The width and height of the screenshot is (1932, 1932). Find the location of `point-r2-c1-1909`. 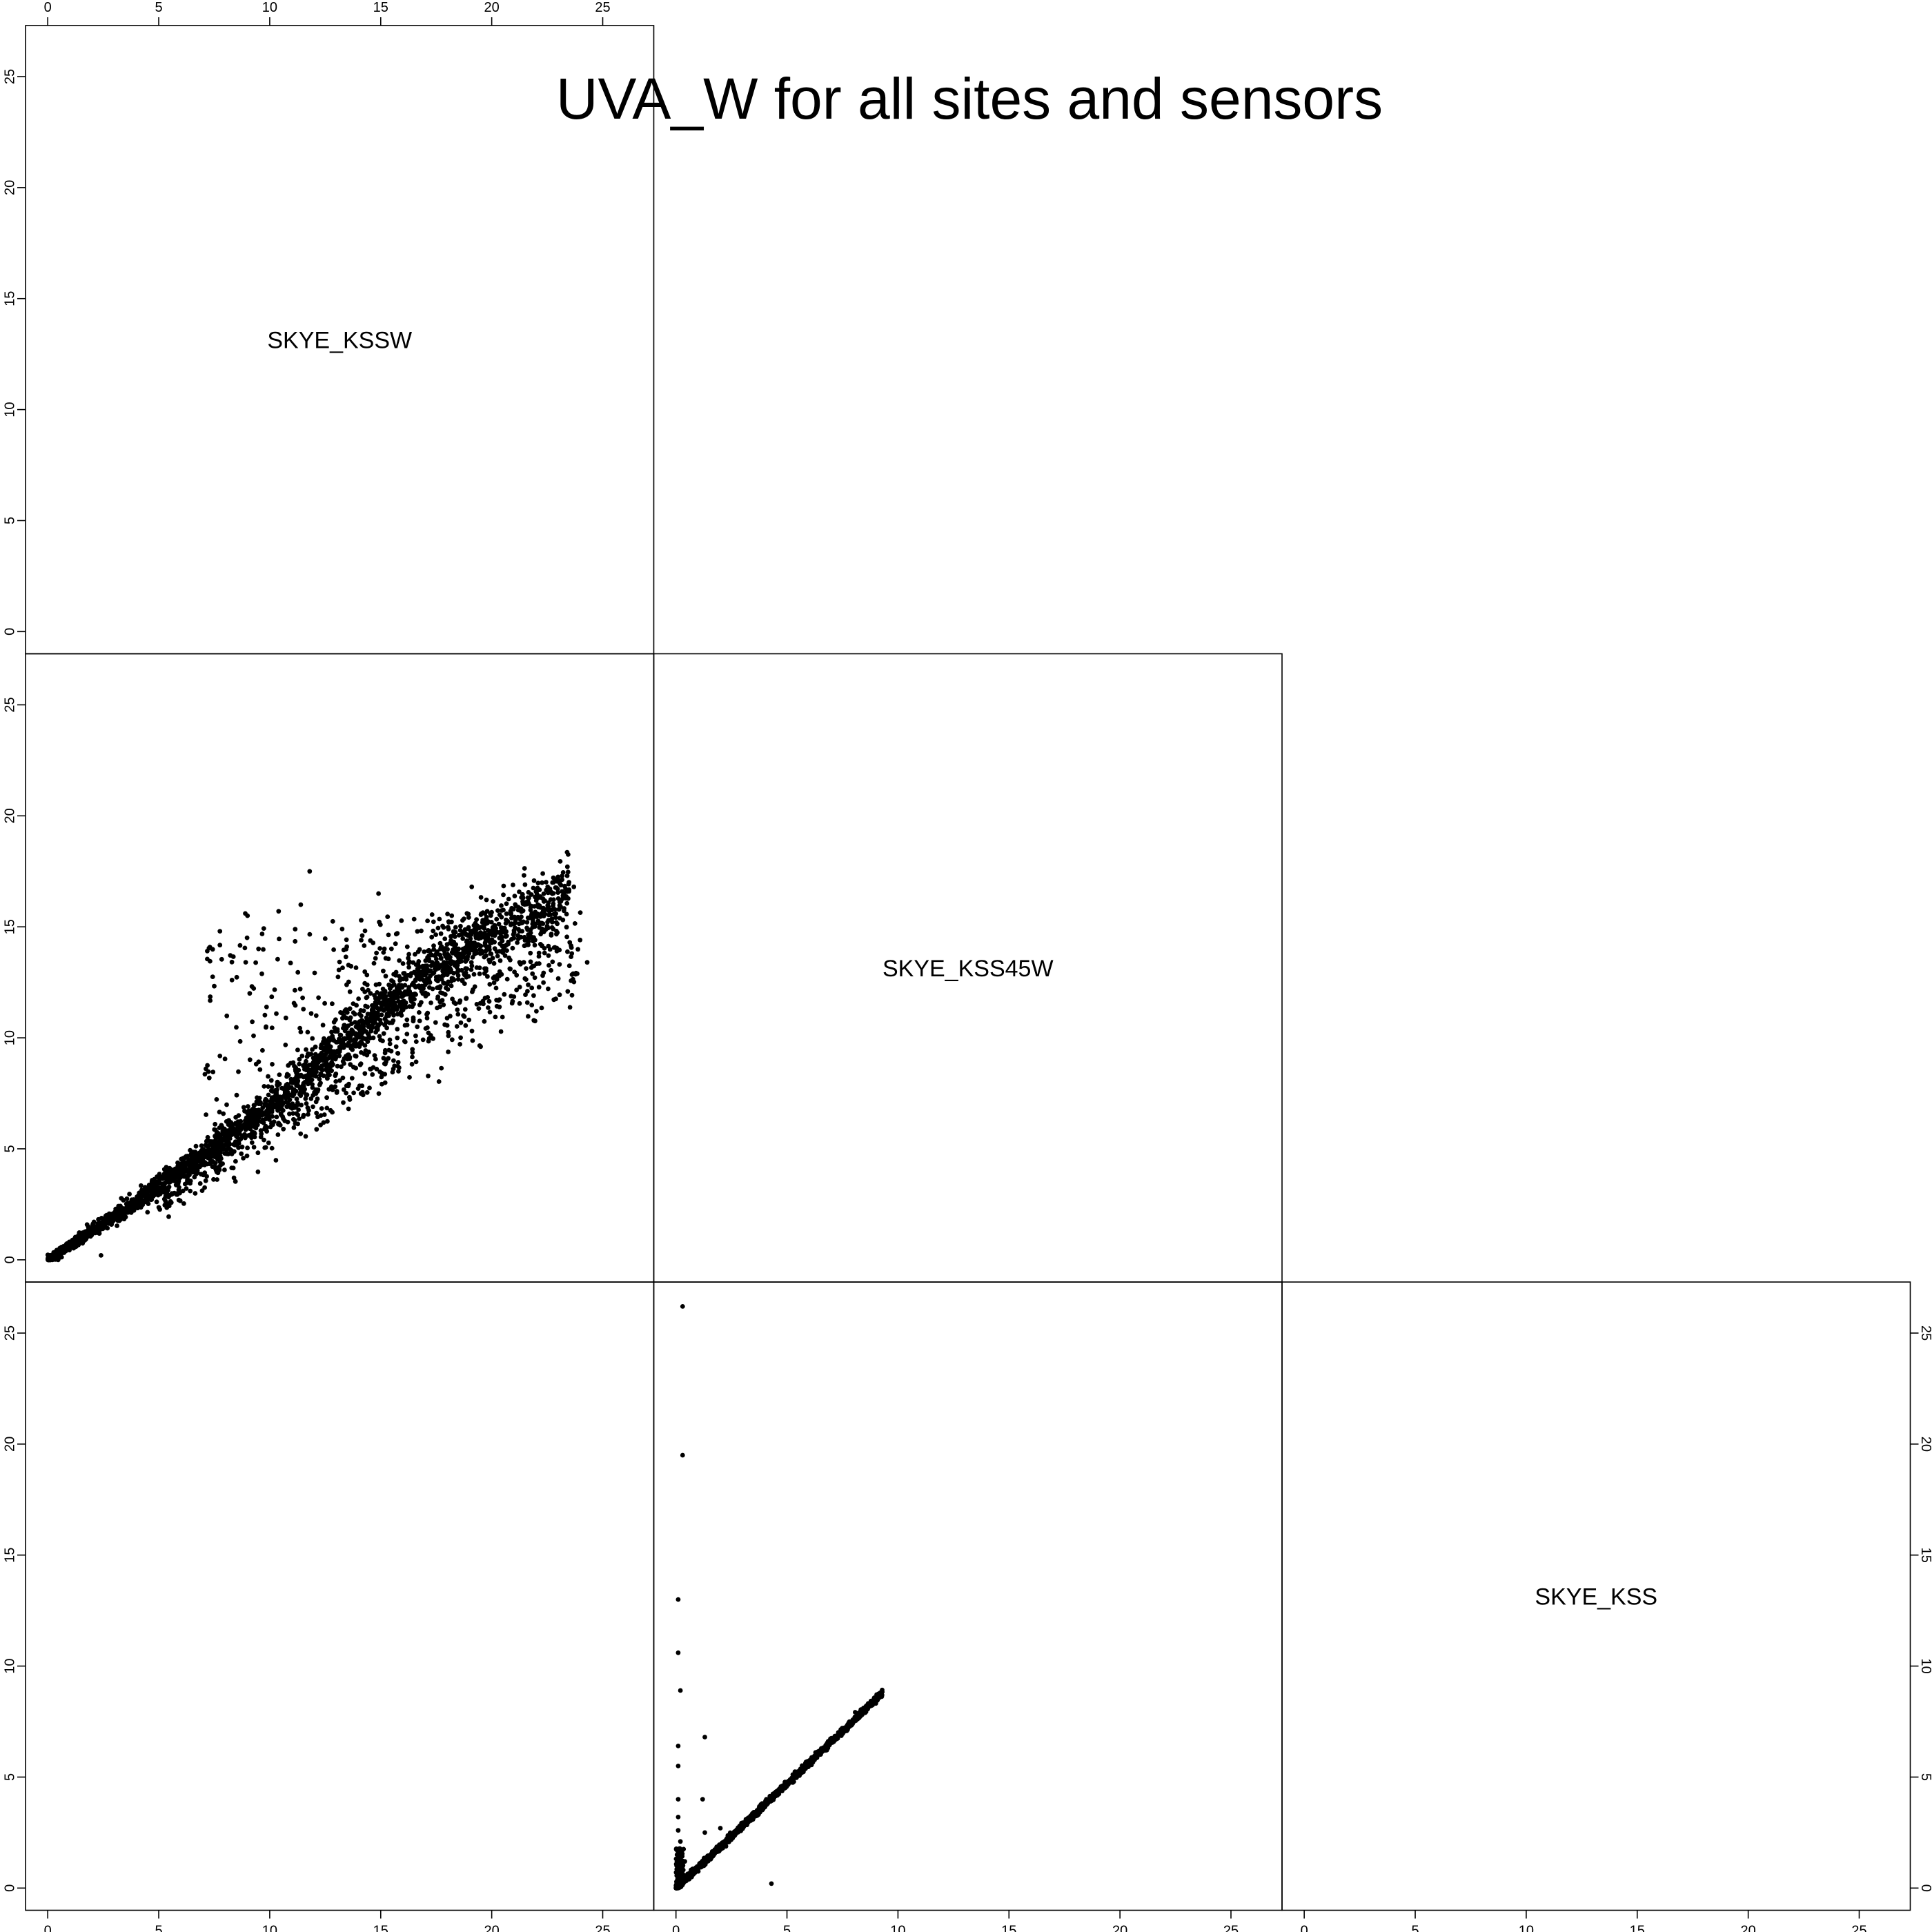

point-r2-c1-1909 is located at coordinates (541, 946).